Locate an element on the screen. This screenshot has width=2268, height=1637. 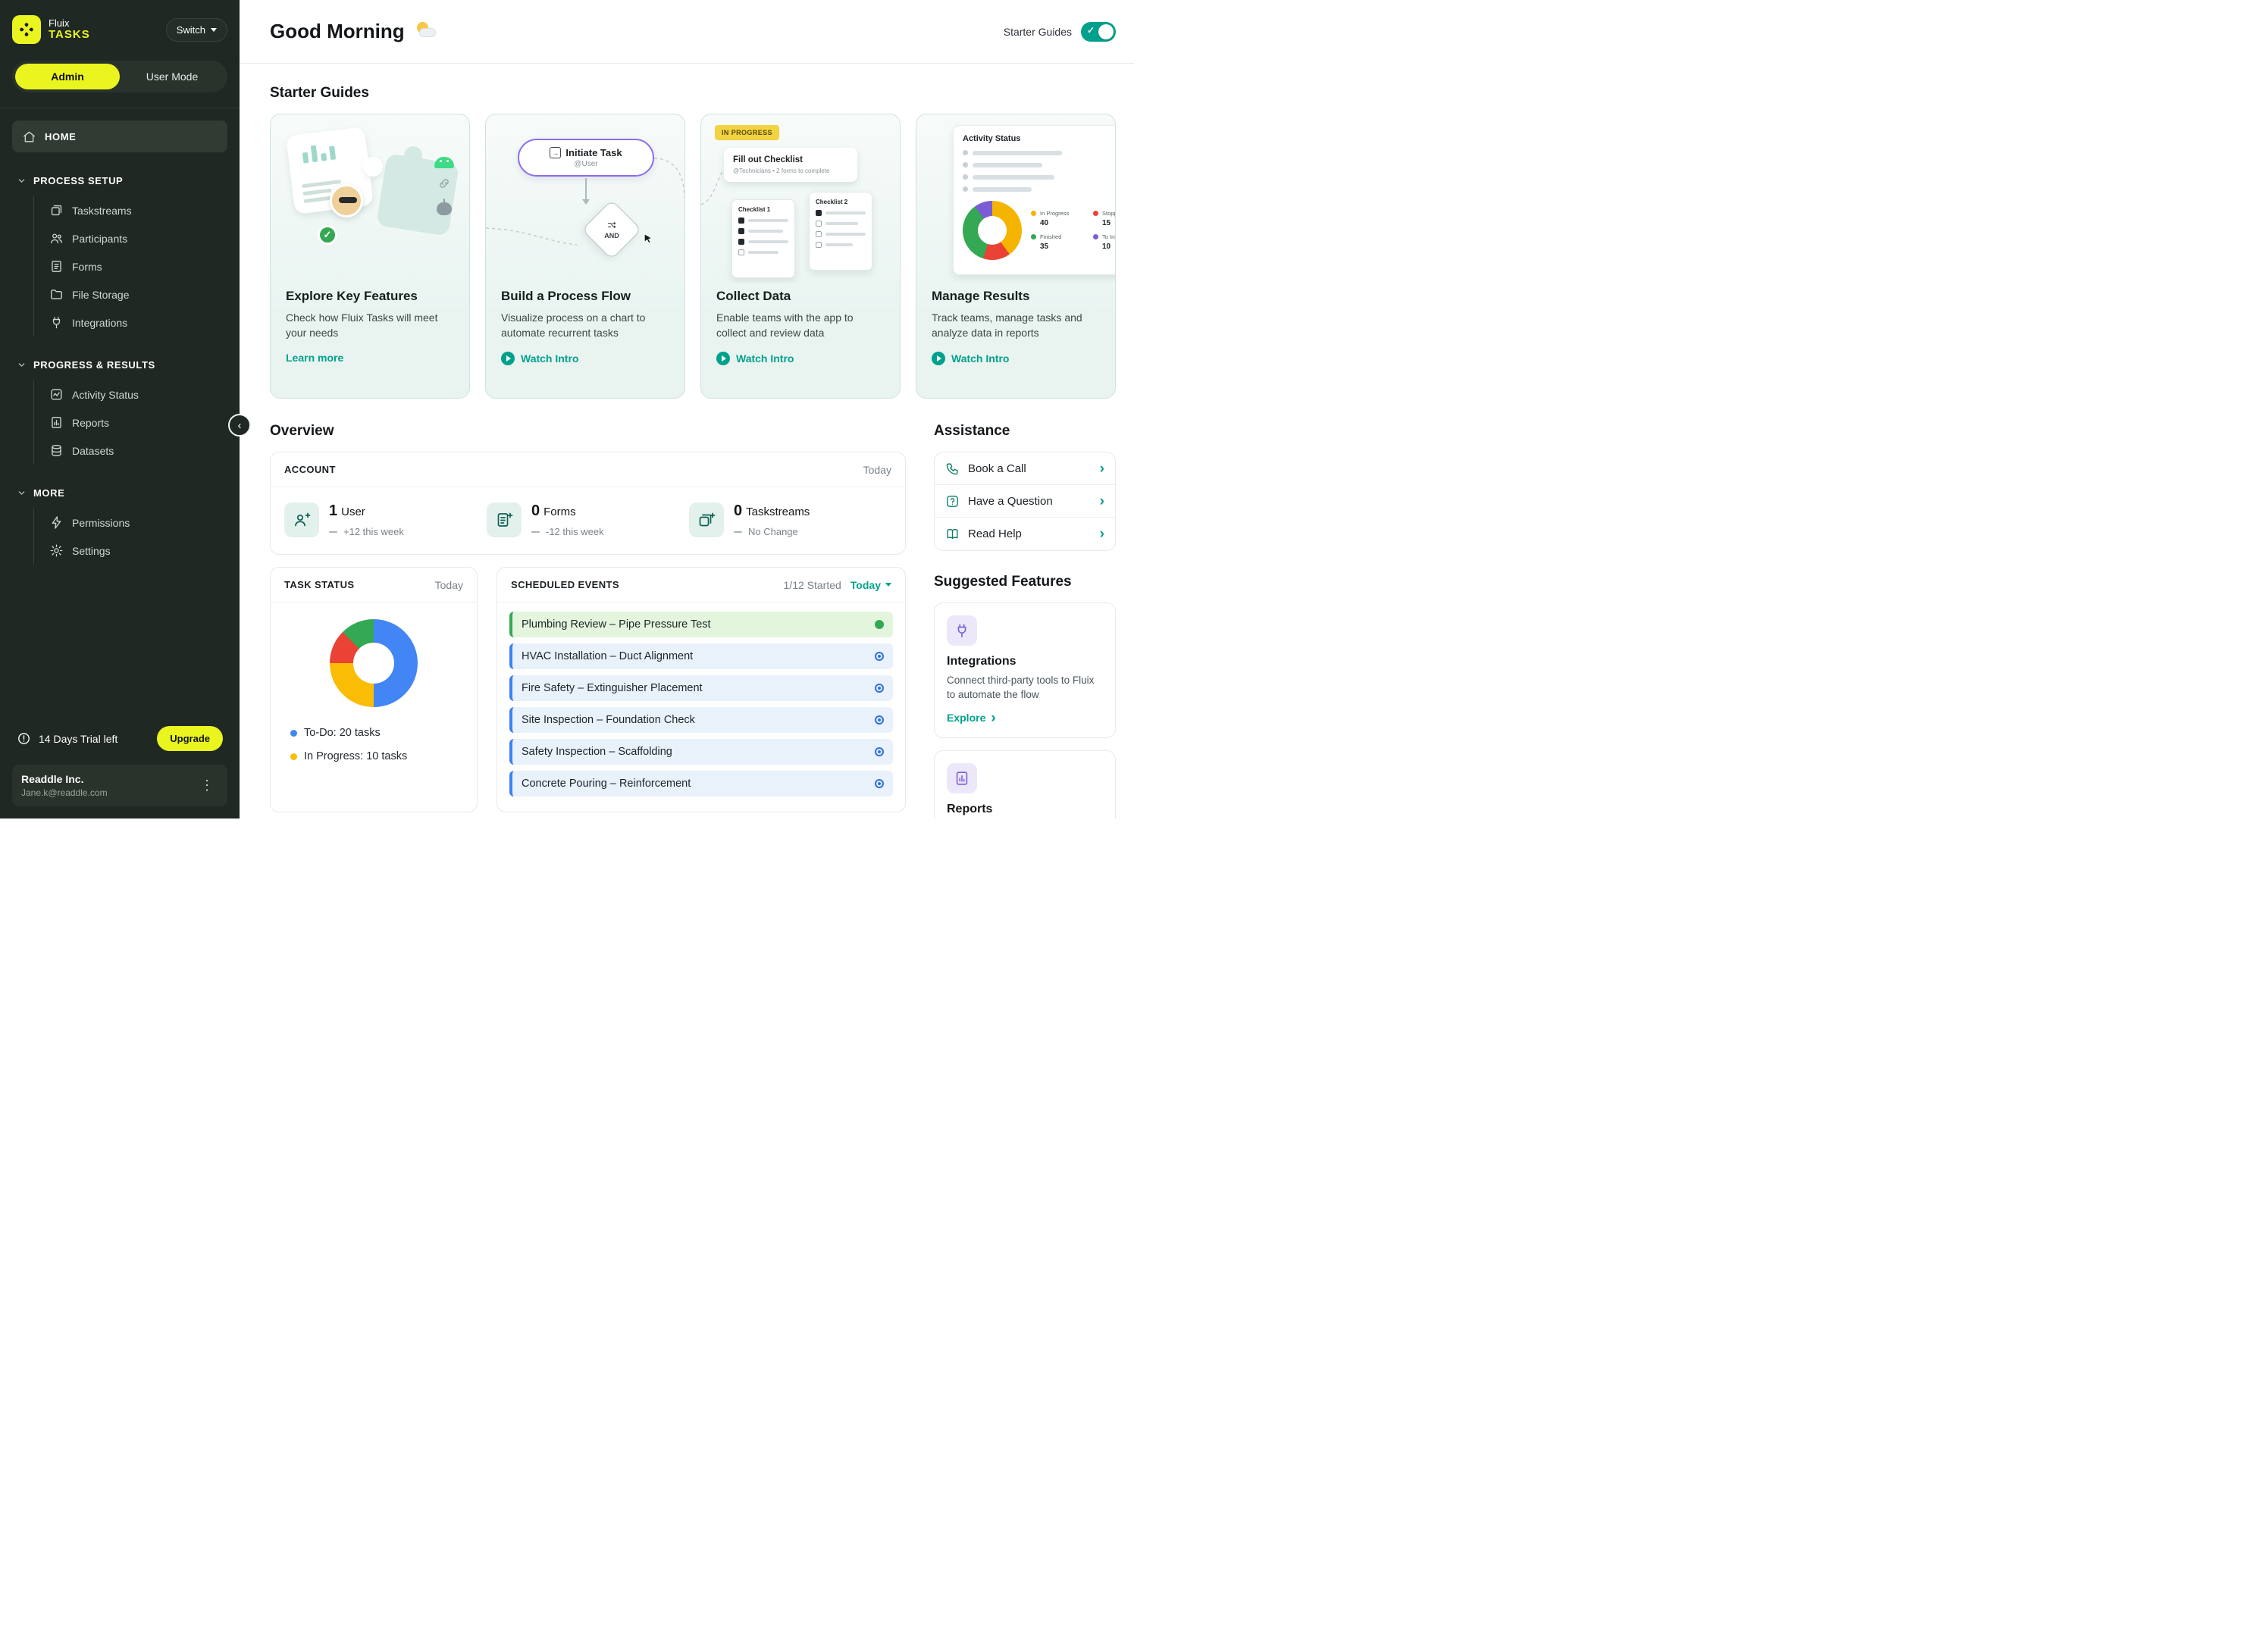
mini-legend-item: Finished 35 is located at coordinates (1058, 242).